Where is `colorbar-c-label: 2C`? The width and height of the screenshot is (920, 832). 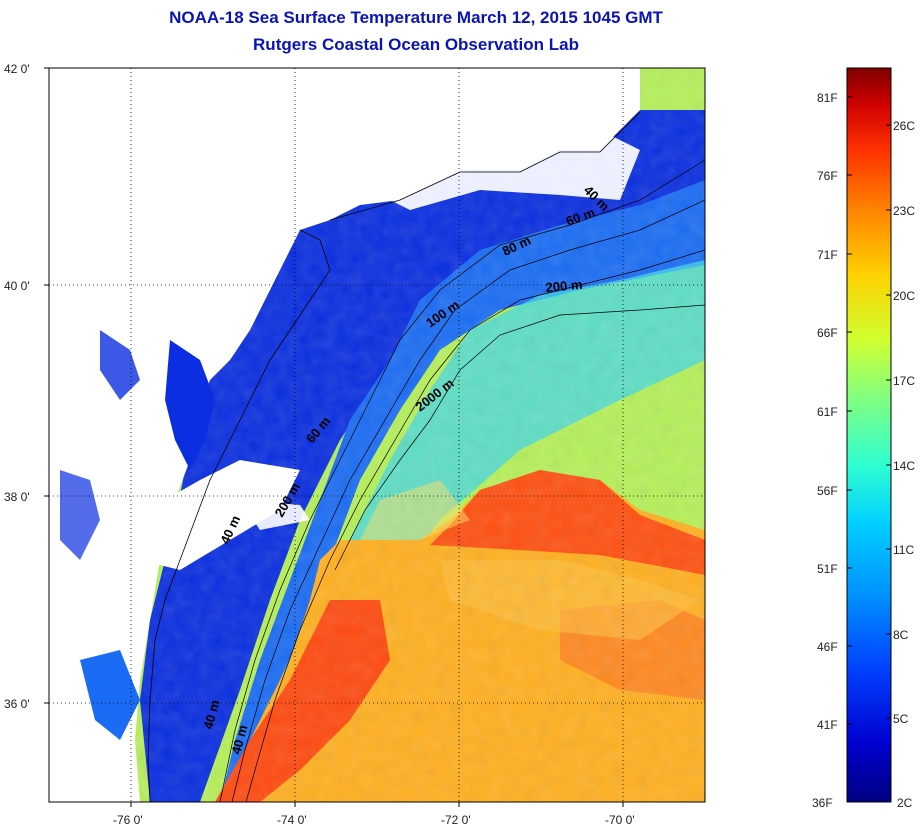 colorbar-c-label: 2C is located at coordinates (905, 803).